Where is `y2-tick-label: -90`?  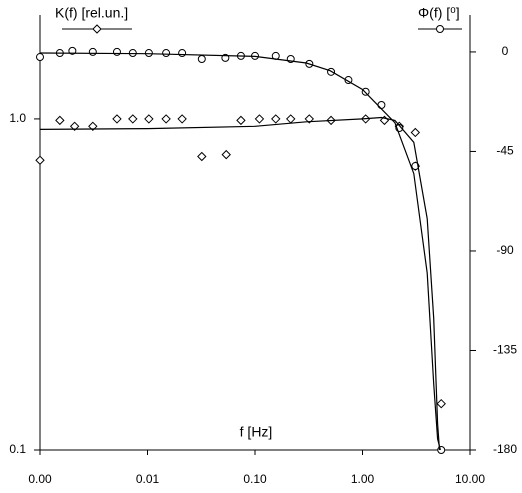
y2-tick-label: -90 is located at coordinates (505, 250).